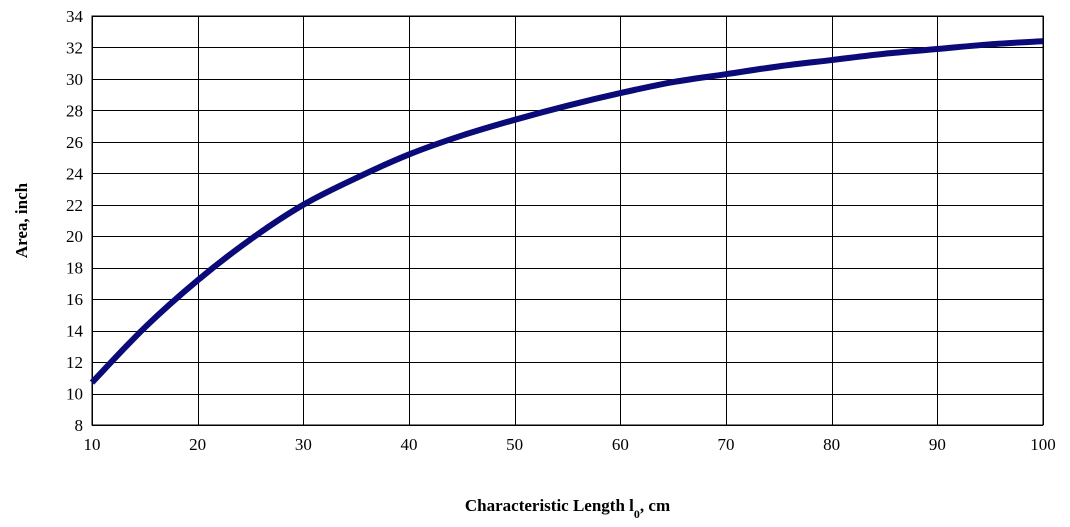 The height and width of the screenshot is (527, 1070). What do you see at coordinates (74, 205) in the screenshot?
I see `y-tick-label-7: 22` at bounding box center [74, 205].